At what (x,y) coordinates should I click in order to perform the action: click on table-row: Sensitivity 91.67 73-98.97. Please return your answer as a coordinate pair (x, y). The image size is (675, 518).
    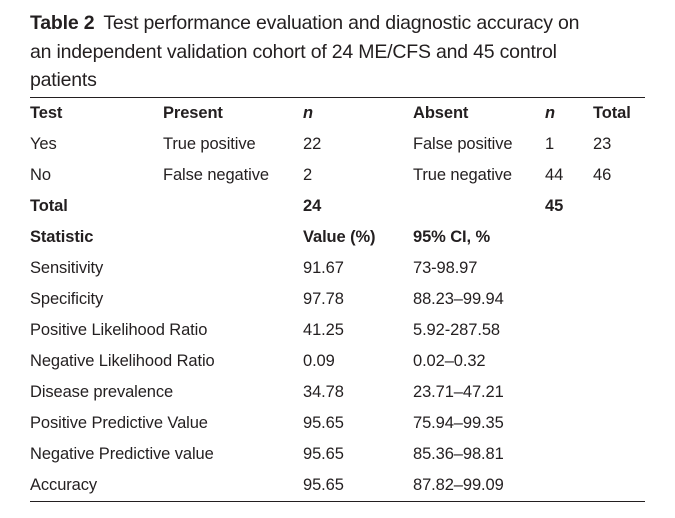
    Looking at the image, I should click on (337, 268).